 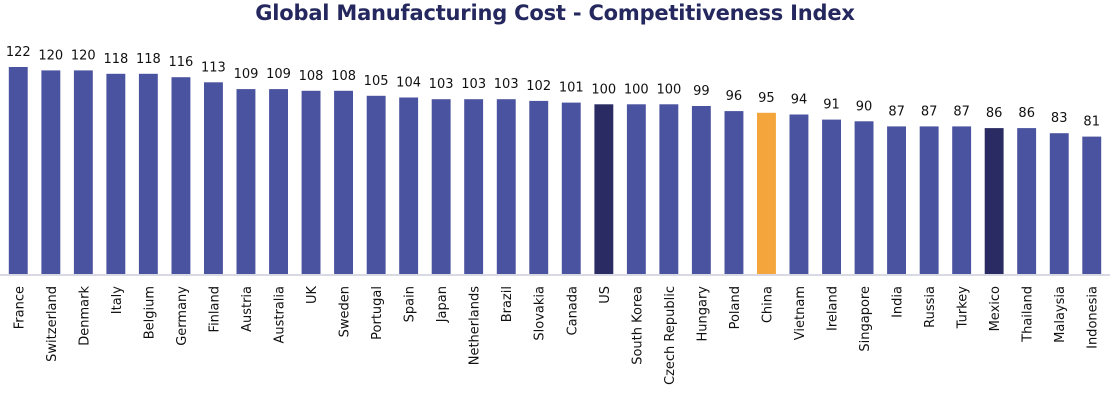 What do you see at coordinates (896, 200) in the screenshot?
I see `bar-india` at bounding box center [896, 200].